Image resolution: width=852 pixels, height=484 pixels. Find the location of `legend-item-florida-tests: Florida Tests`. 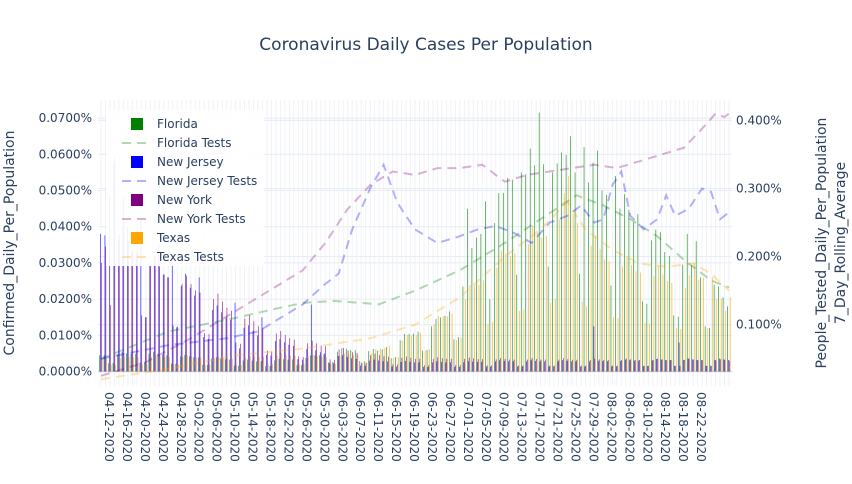

legend-item-florida-tests: Florida Tests is located at coordinates (177, 143).